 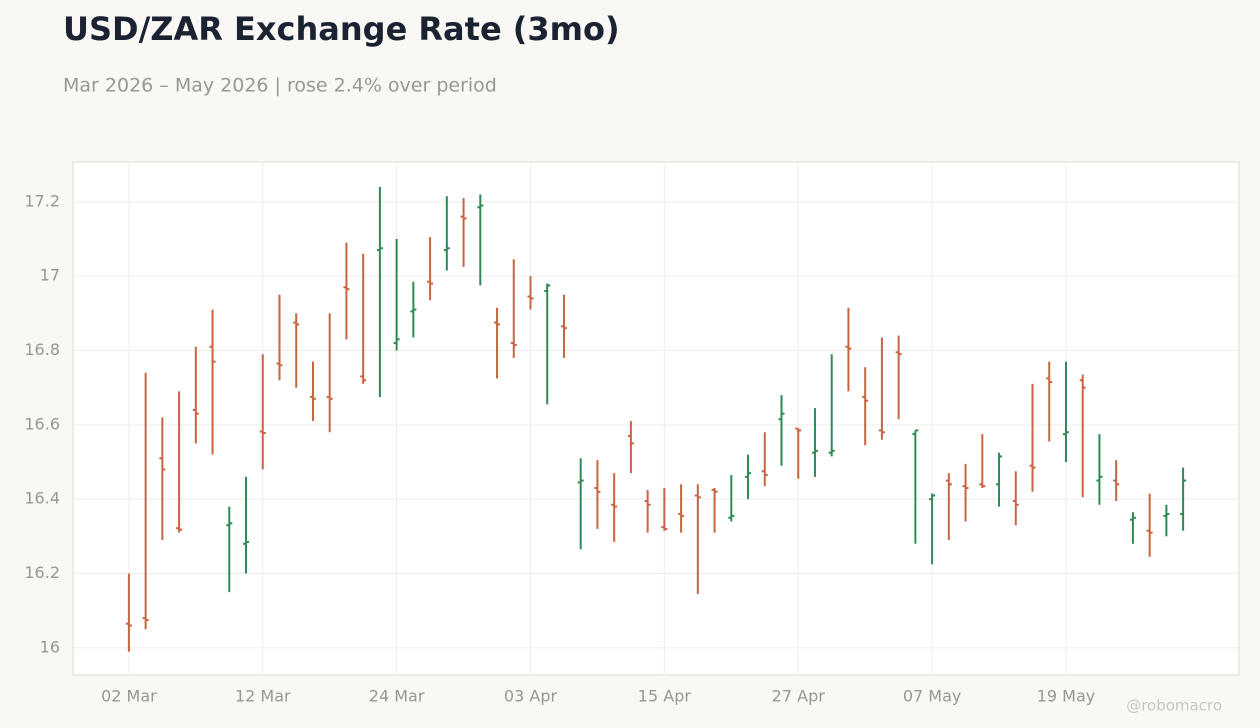 What do you see at coordinates (531, 696) in the screenshot?
I see `x-tick-label: 03 Apr` at bounding box center [531, 696].